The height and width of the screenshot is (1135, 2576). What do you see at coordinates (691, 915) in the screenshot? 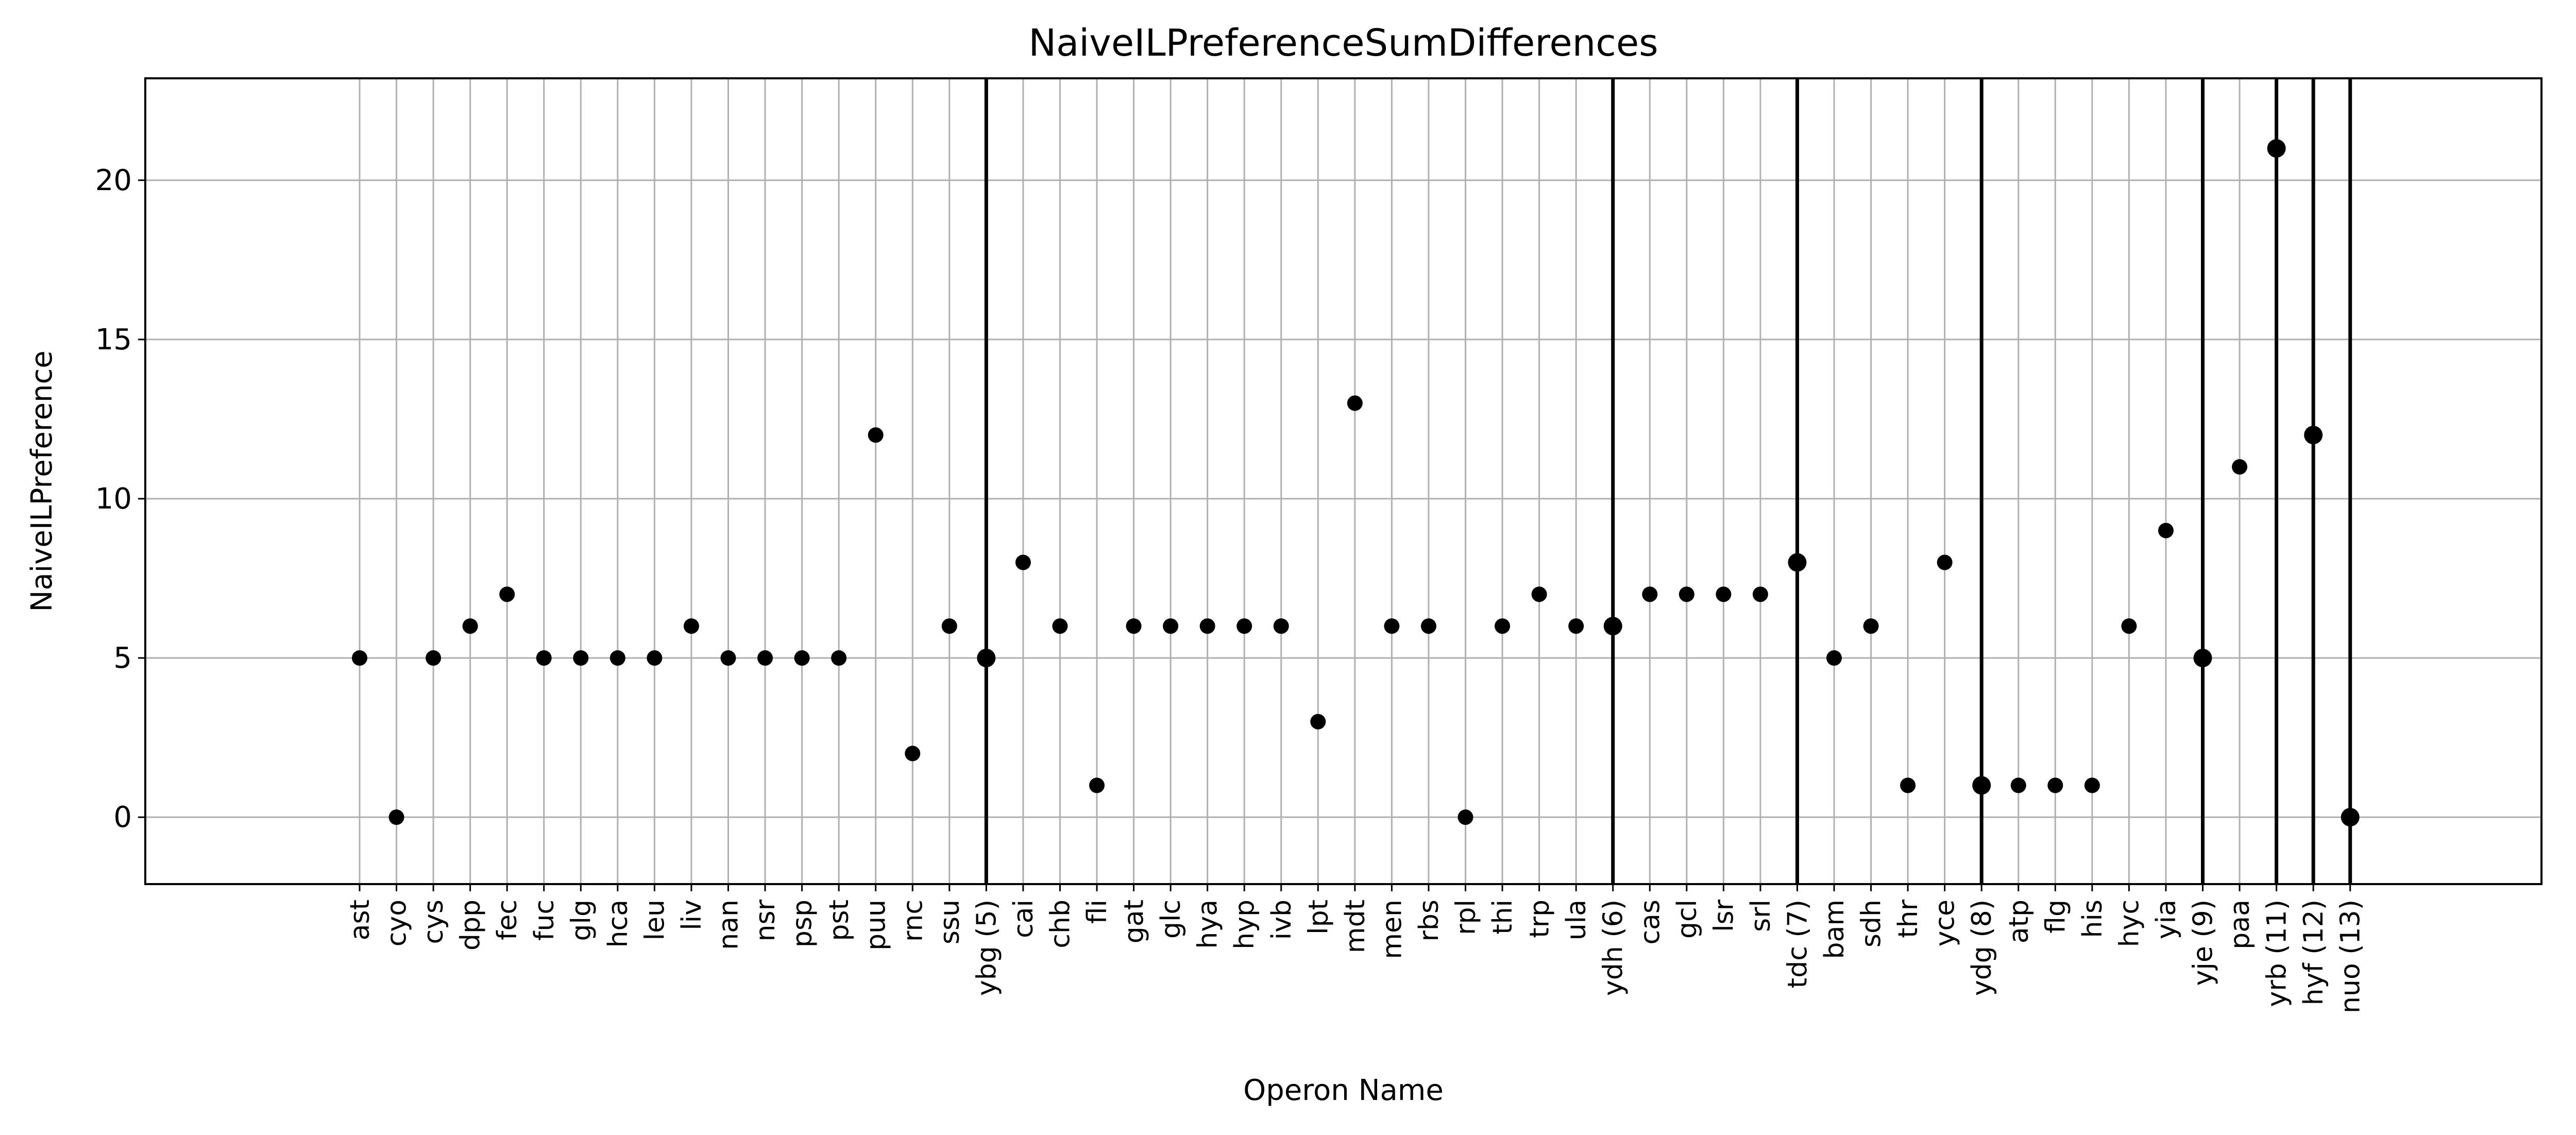
I see `x-tick-label: liv` at bounding box center [691, 915].